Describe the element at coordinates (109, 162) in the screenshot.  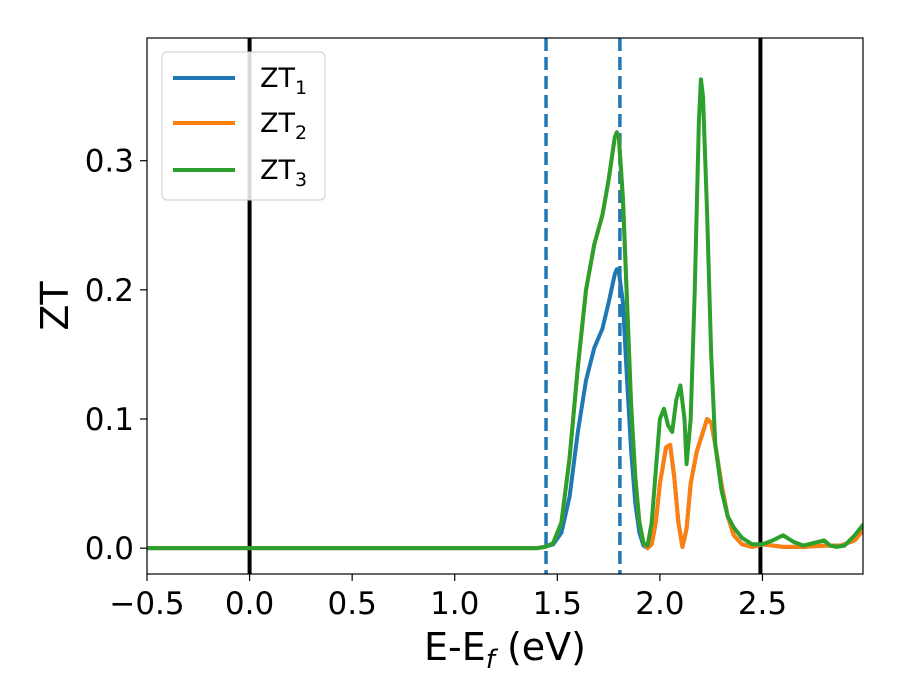
I see `y-tick-label: 0.3` at that location.